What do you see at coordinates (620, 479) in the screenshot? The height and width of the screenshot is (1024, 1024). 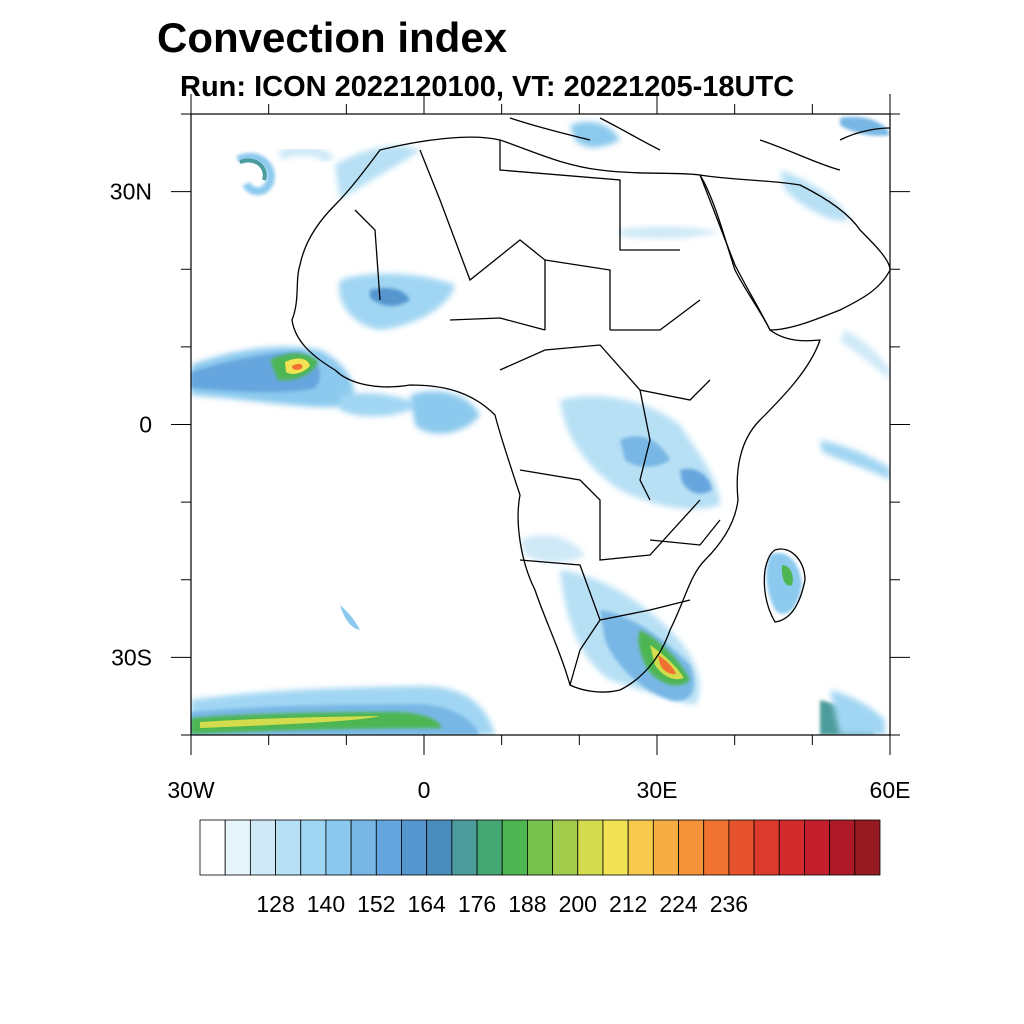 I see `field-congo-basin` at bounding box center [620, 479].